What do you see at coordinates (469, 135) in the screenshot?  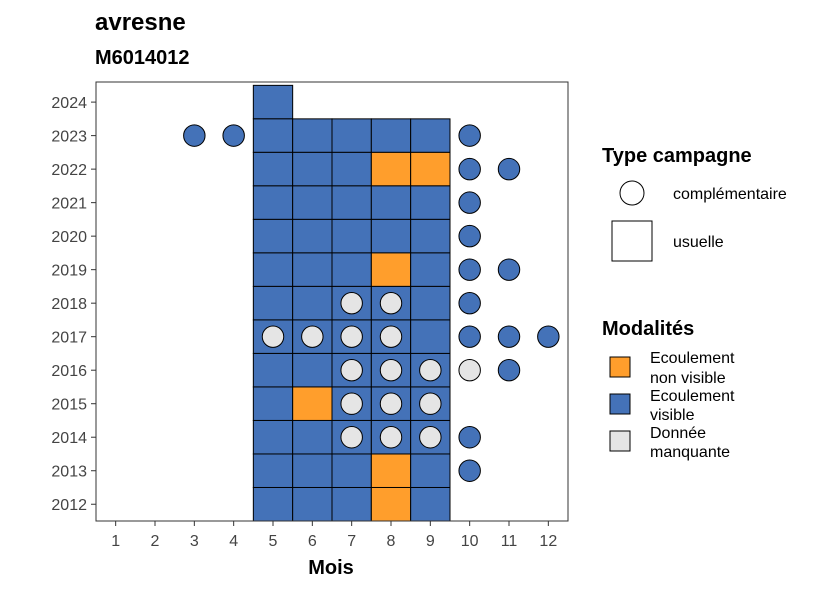 I see `point-2023-10-ecoulement-visible` at bounding box center [469, 135].